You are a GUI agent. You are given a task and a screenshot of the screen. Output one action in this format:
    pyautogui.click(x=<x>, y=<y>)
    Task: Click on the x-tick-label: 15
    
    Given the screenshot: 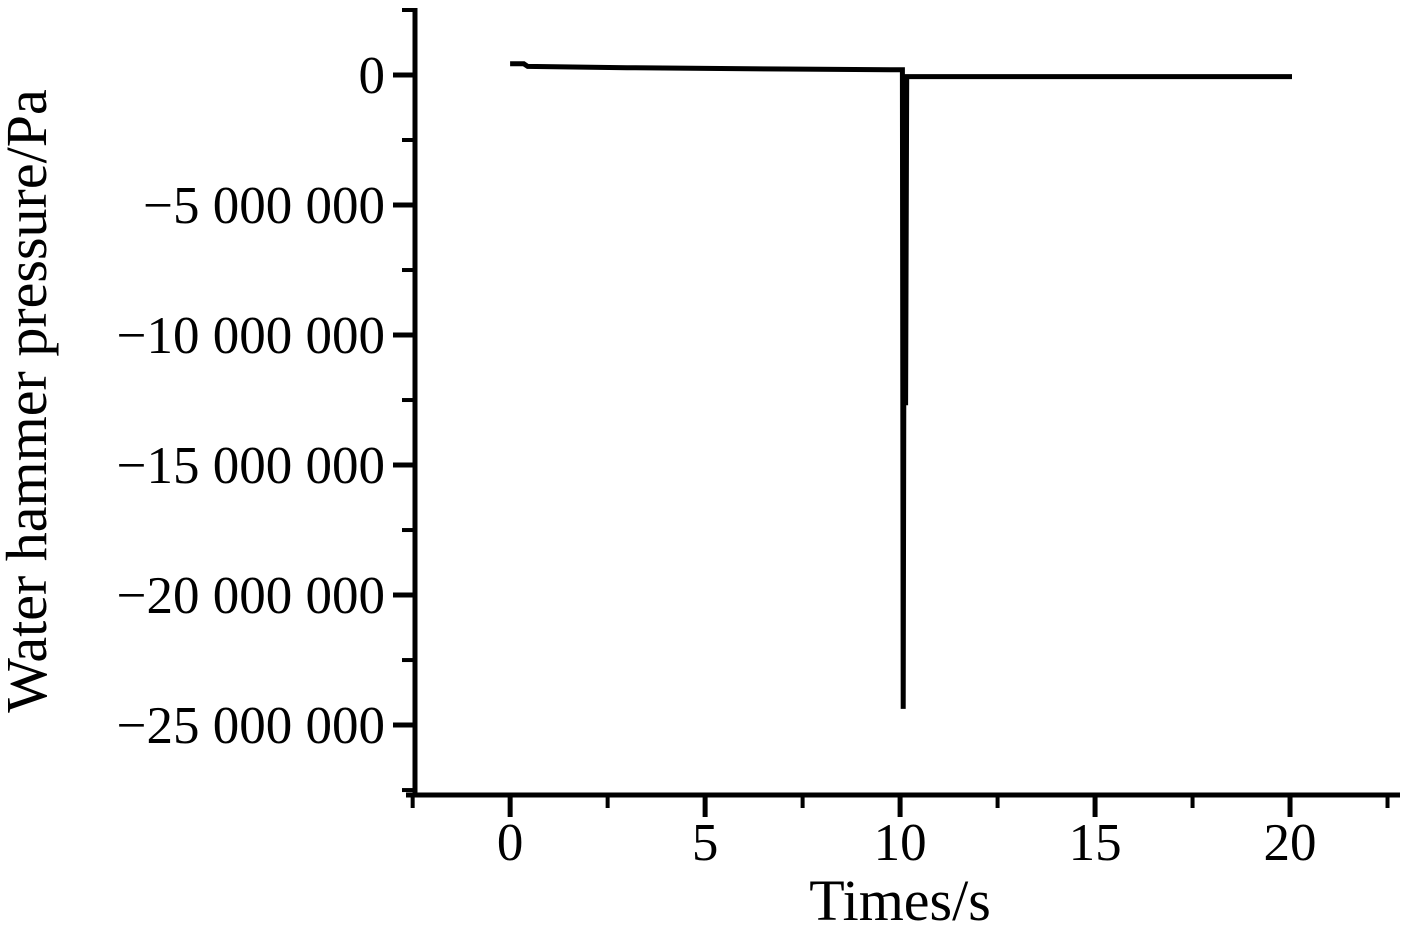 What is the action you would take?
    pyautogui.click(x=1095, y=843)
    